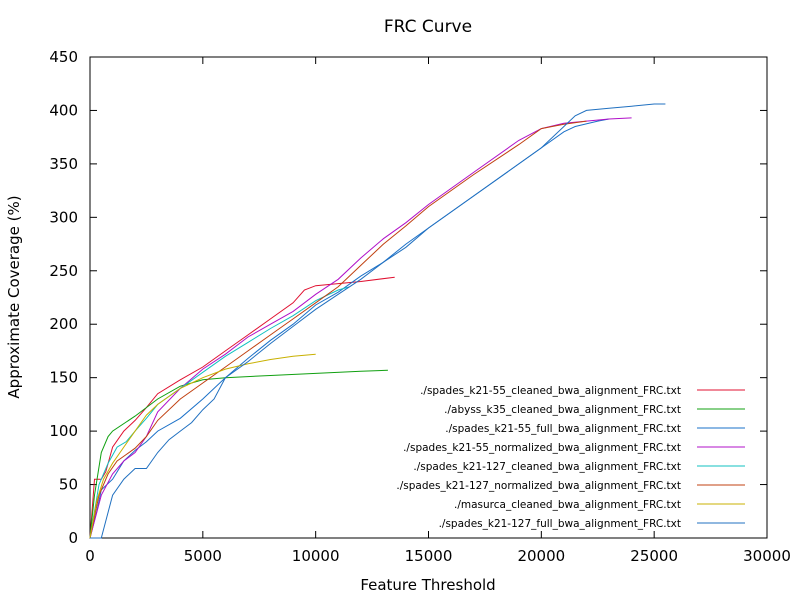 The height and width of the screenshot is (604, 800). What do you see at coordinates (316, 556) in the screenshot?
I see `x-tick-label: 10000` at bounding box center [316, 556].